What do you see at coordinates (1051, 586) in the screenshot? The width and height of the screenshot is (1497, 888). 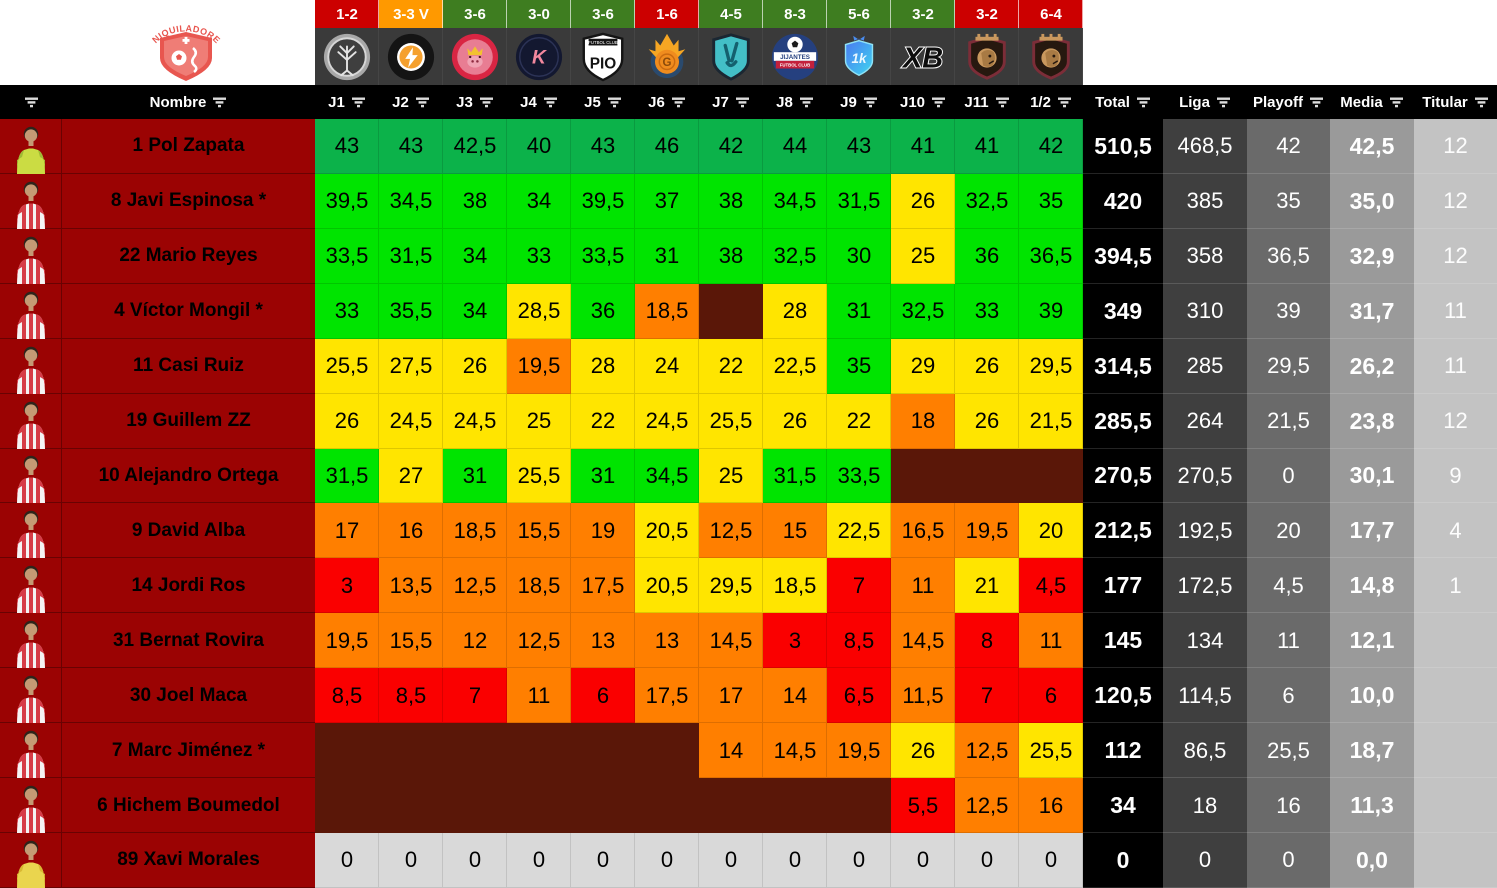 I see `score-cell-1-2: 4,5` at bounding box center [1051, 586].